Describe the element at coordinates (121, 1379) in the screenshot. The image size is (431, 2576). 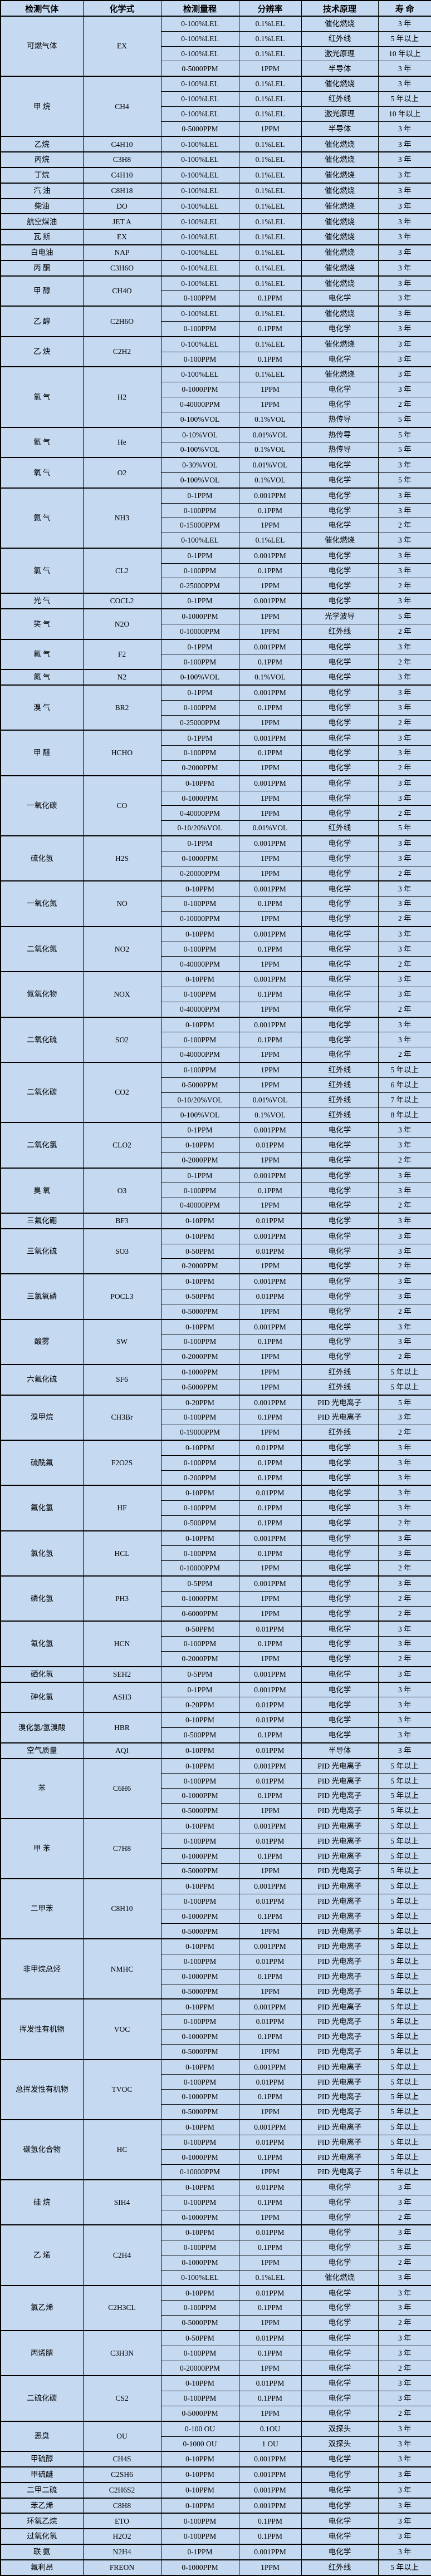
I see `formula-cell: SF6` at that location.